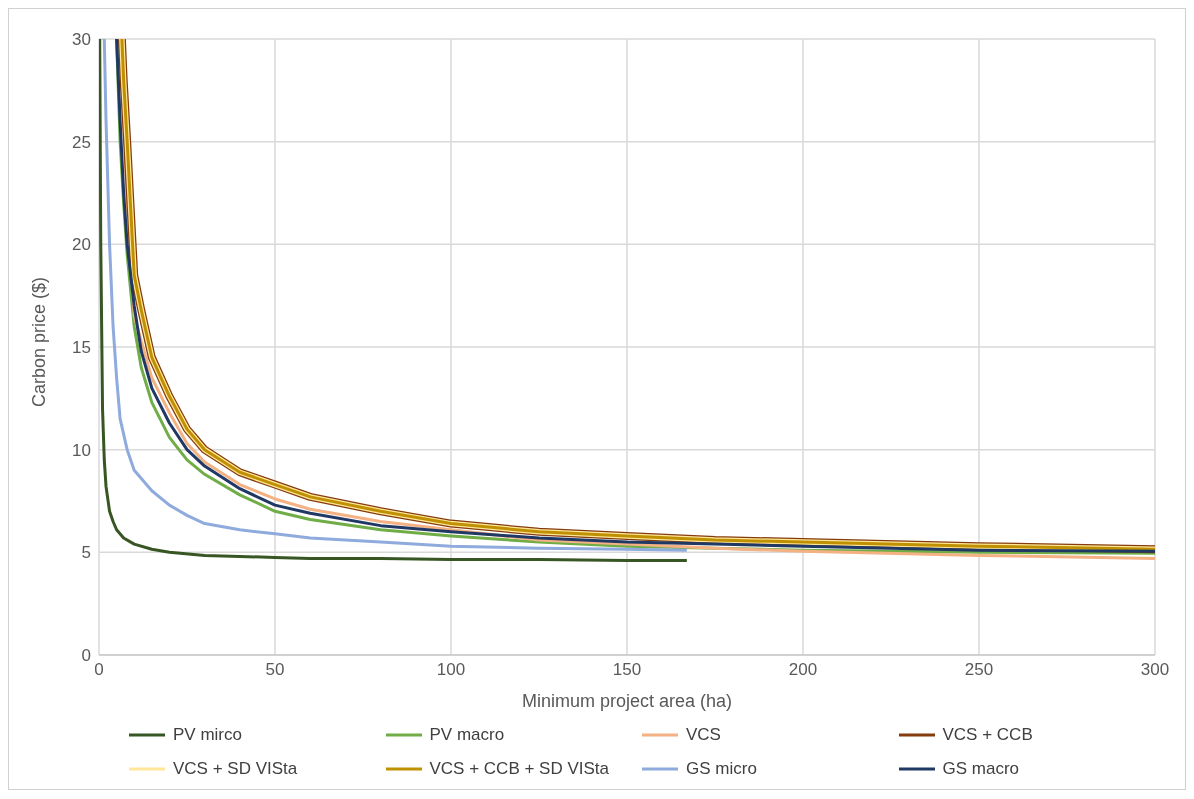 This screenshot has height=799, width=1194. Describe the element at coordinates (81, 450) in the screenshot. I see `y-tick-label: 10` at that location.